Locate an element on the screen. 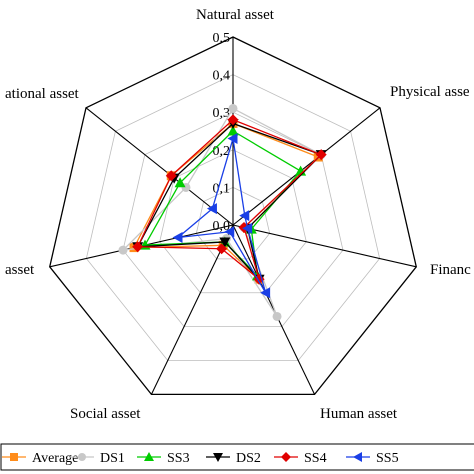 The height and width of the screenshot is (474, 474). axis-label: Physical asse is located at coordinates (430, 92).